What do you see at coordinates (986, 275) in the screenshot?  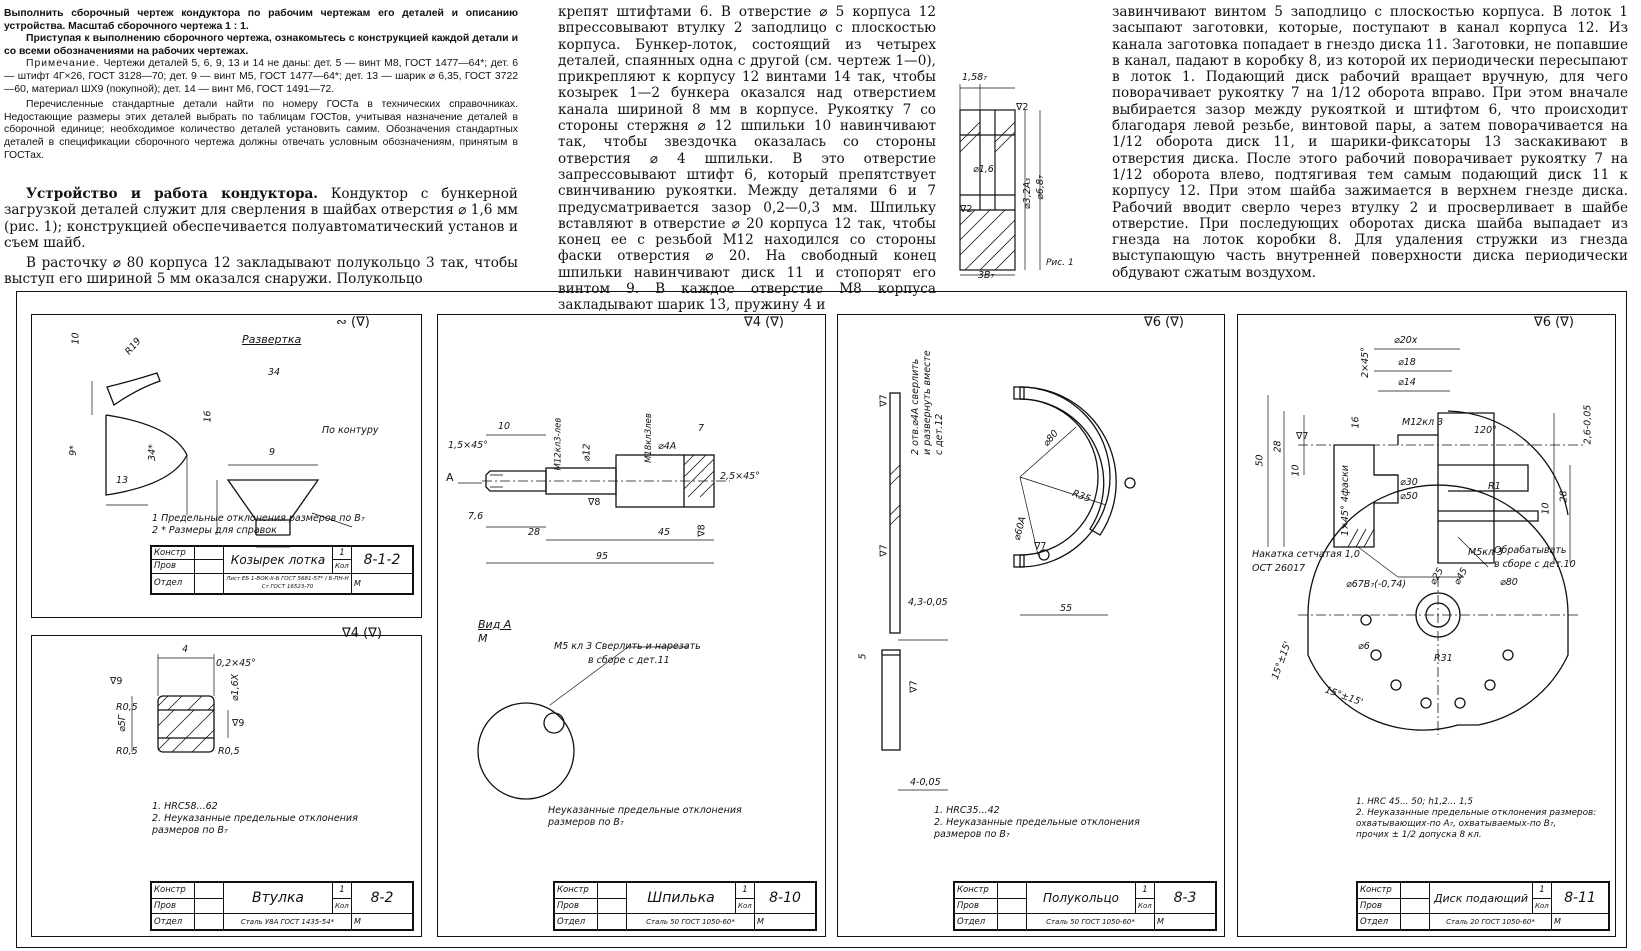 I see `fig1-dim-bottom: 3B₇` at bounding box center [986, 275].